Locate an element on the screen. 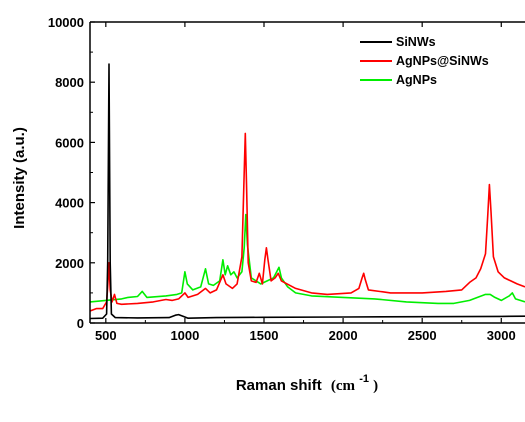  y-tick-label: 4000 is located at coordinates (69, 203).